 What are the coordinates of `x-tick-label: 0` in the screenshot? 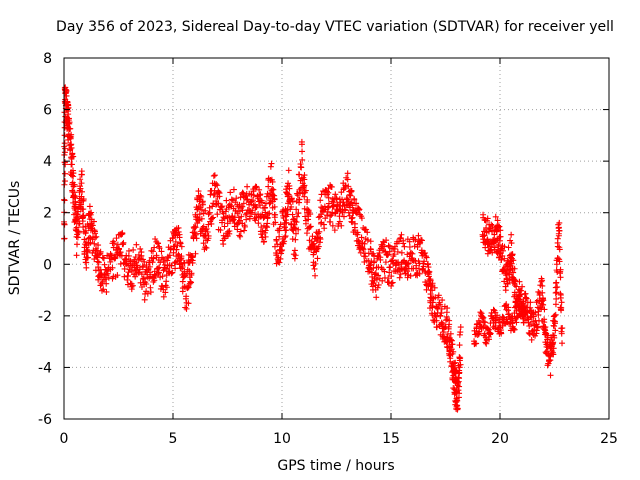 It's located at (64, 439).